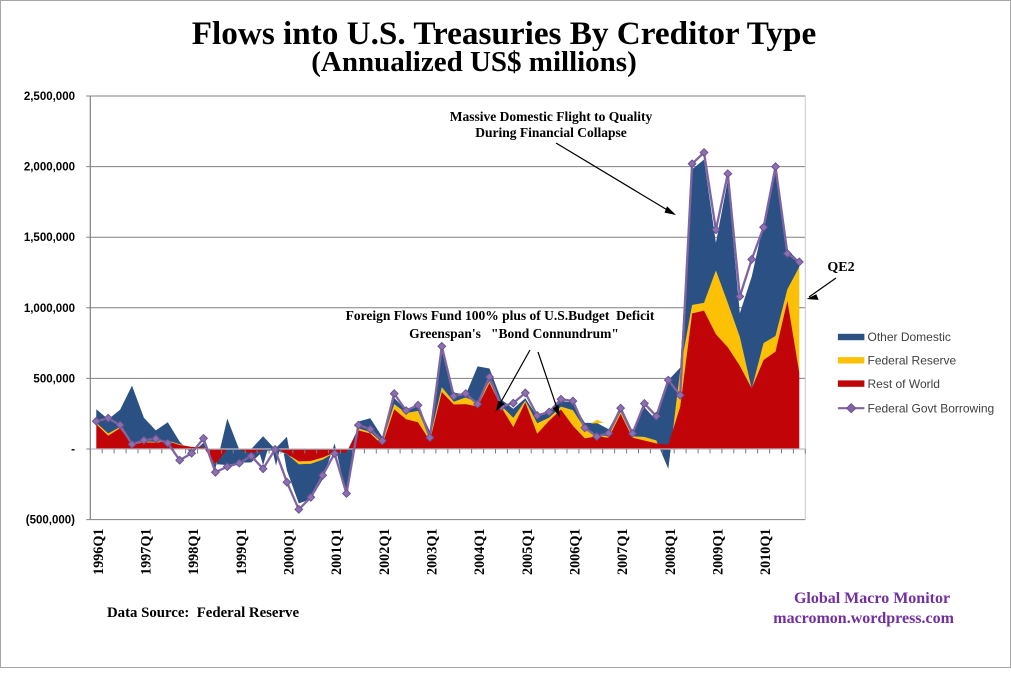 This screenshot has width=1011, height=673. Describe the element at coordinates (385, 551) in the screenshot. I see `svg-text: 2002Q1` at that location.